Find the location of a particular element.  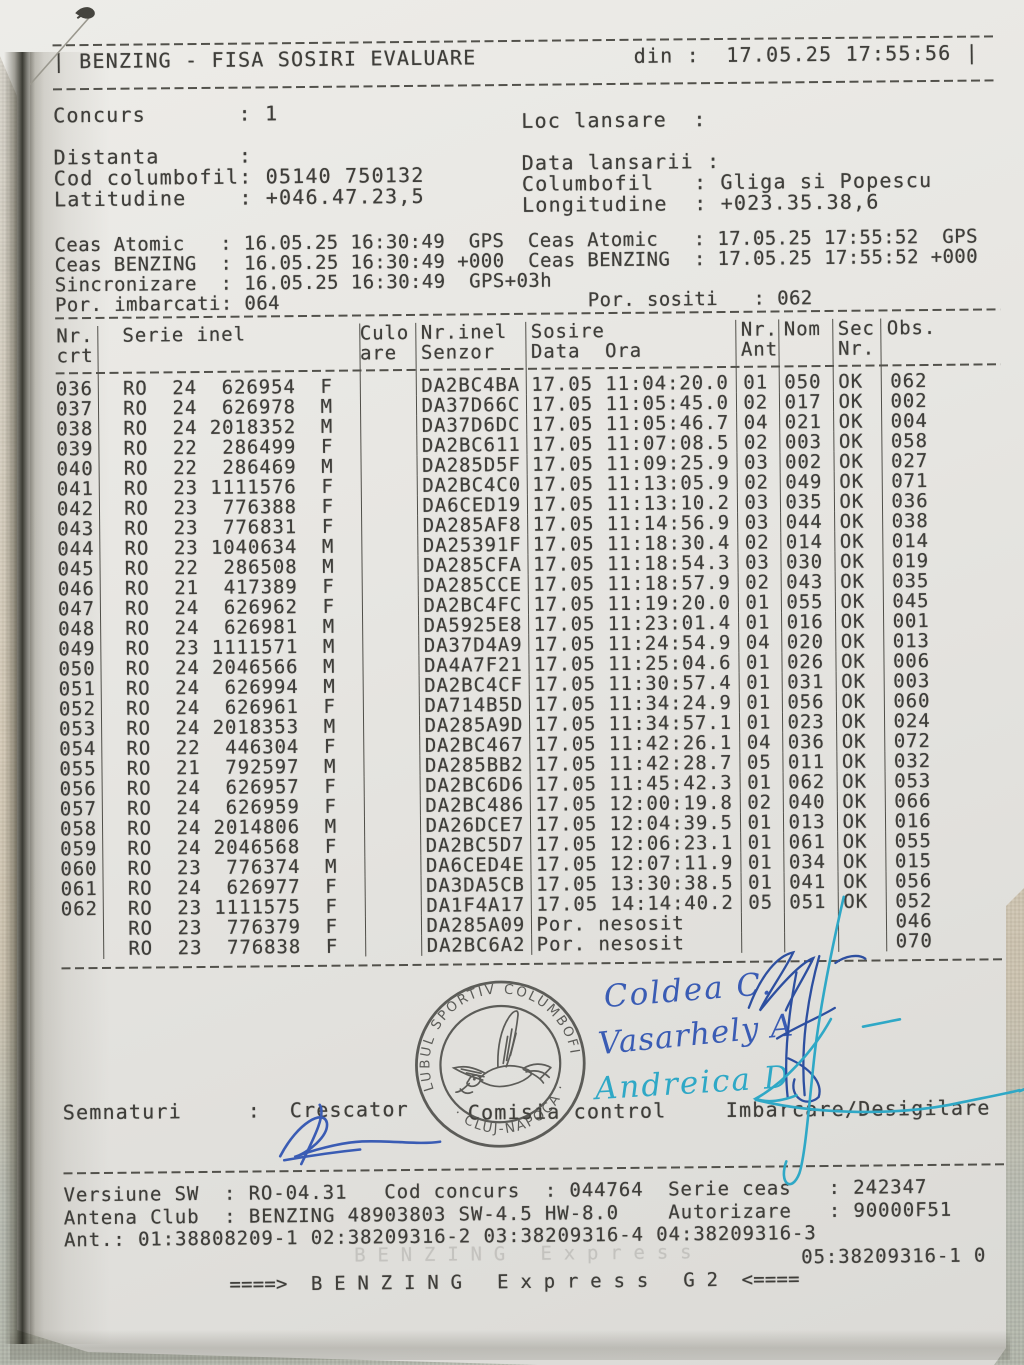

table-cell: 05 is located at coordinates (762, 902).